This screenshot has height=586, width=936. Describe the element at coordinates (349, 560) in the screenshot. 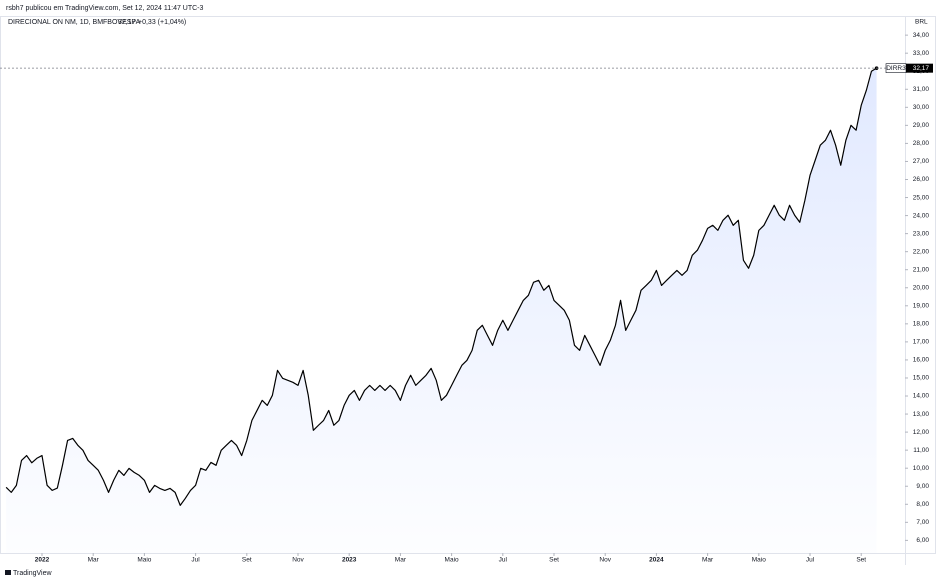

I see `x-tick-label: 2023` at that location.